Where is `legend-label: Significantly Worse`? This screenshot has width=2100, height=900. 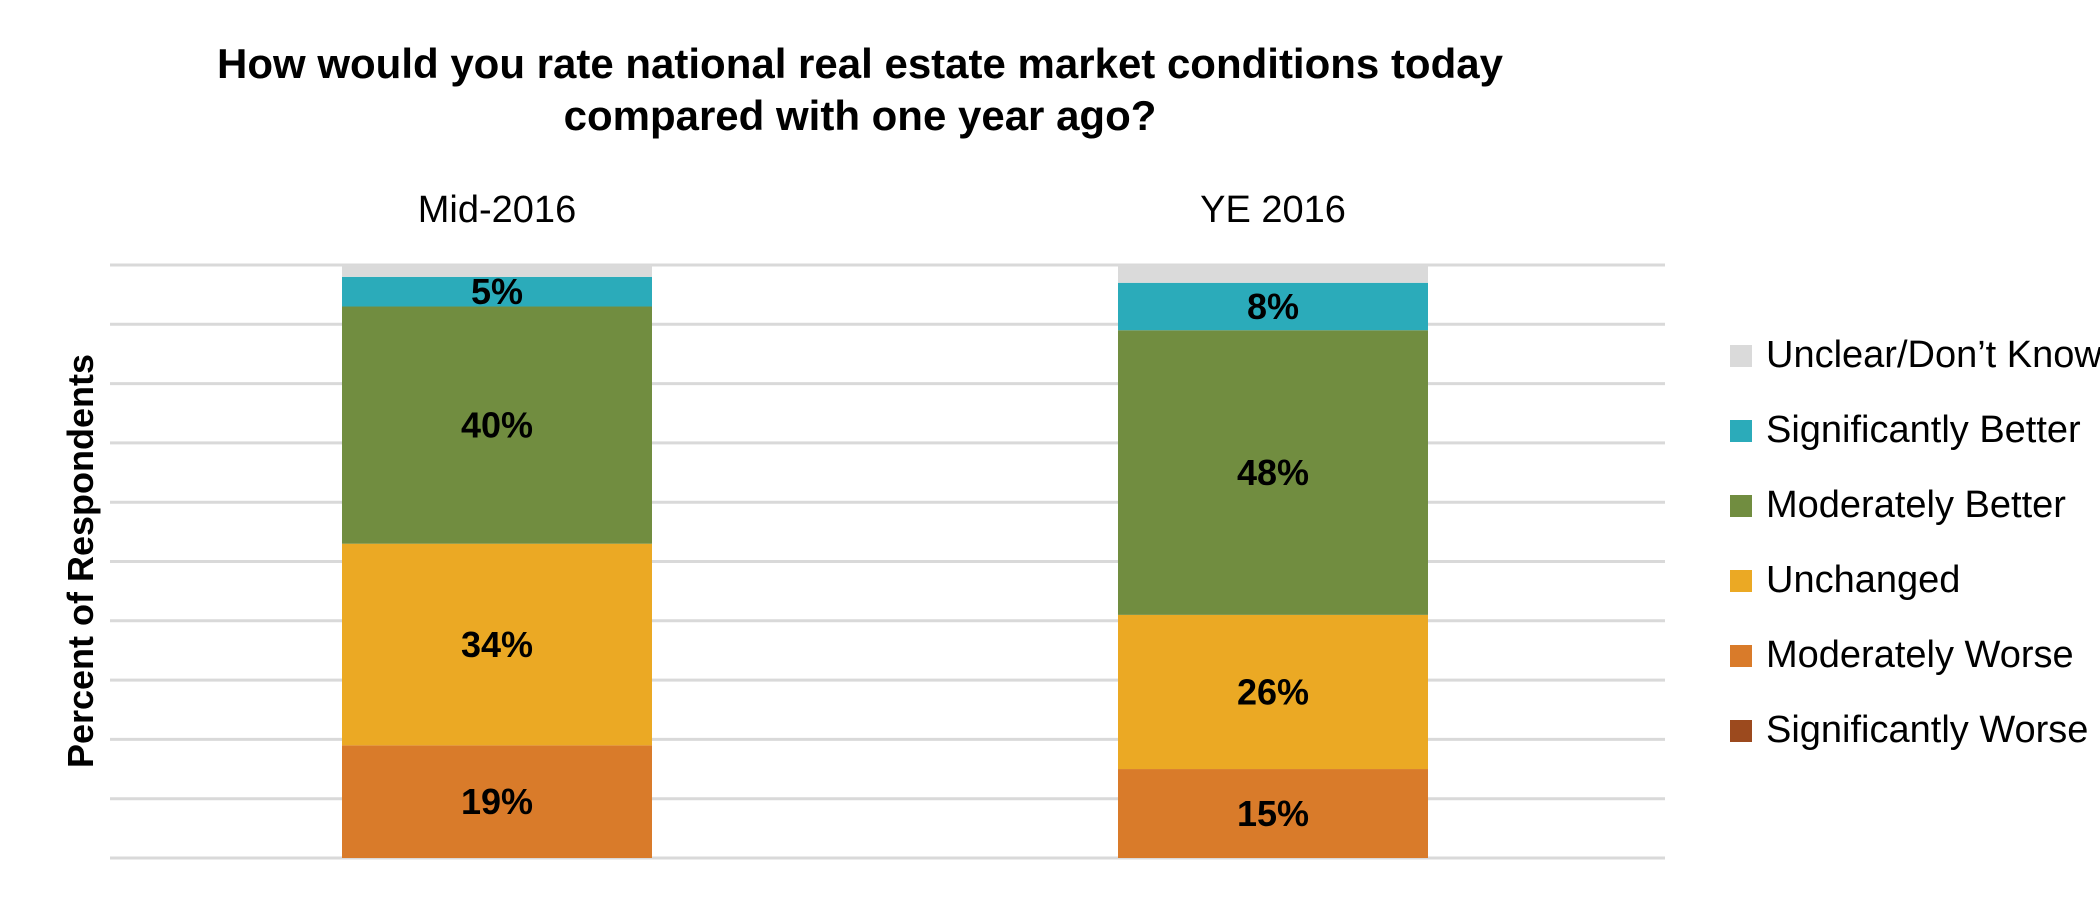 legend-label: Significantly Worse is located at coordinates (1927, 730).